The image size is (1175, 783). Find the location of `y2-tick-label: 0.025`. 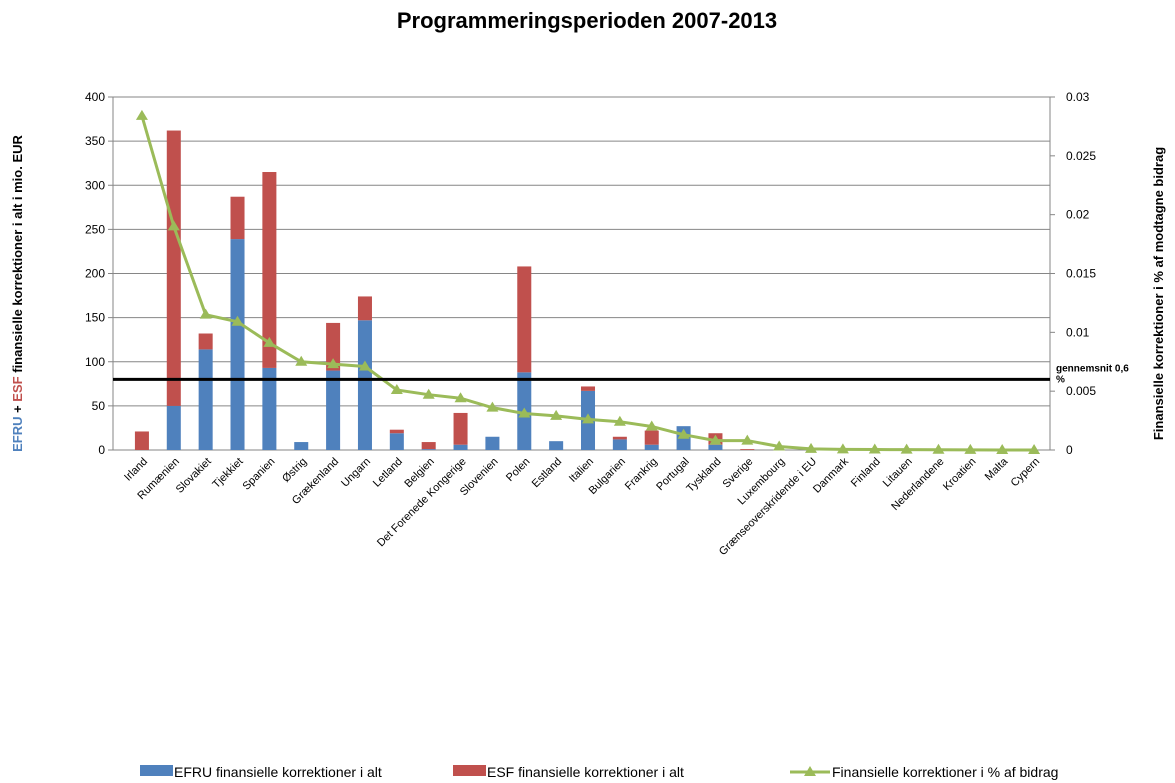

y2-tick-label: 0.025 is located at coordinates (1081, 156).